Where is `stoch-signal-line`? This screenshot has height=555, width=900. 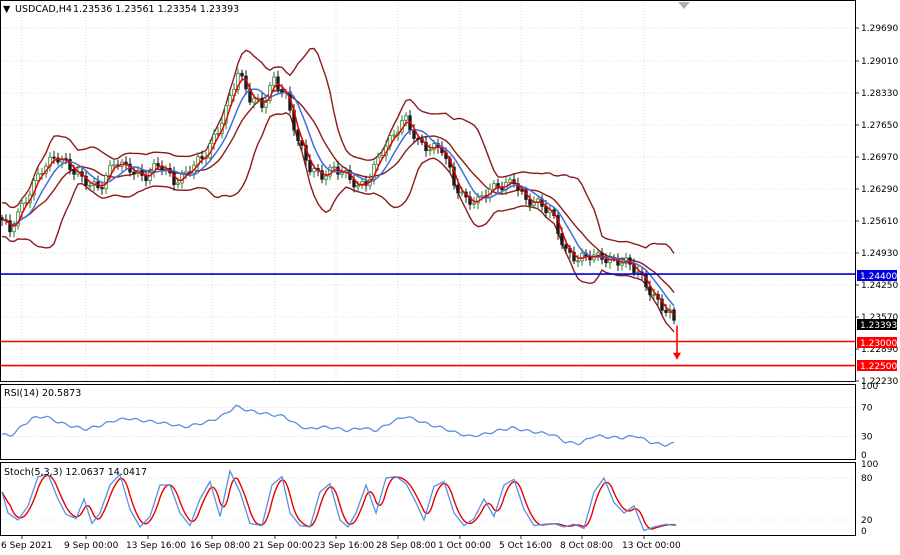 stoch-signal-line is located at coordinates (339, 502).